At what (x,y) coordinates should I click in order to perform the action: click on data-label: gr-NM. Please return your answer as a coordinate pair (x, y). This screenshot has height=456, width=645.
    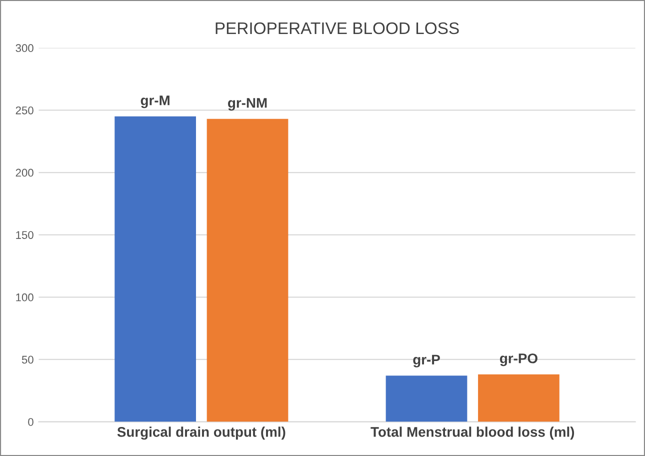
    Looking at the image, I should click on (247, 104).